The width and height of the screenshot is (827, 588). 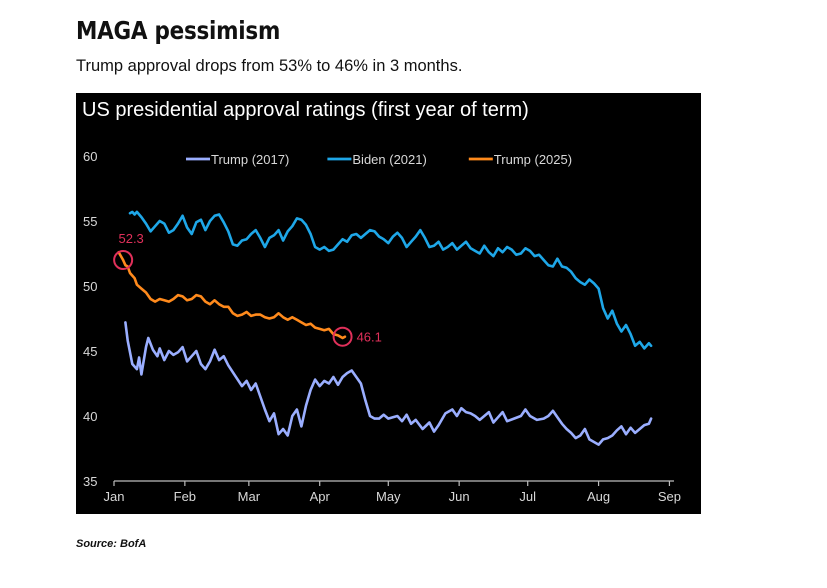 What do you see at coordinates (90, 416) in the screenshot?
I see `y-tick-label-40: 40` at bounding box center [90, 416].